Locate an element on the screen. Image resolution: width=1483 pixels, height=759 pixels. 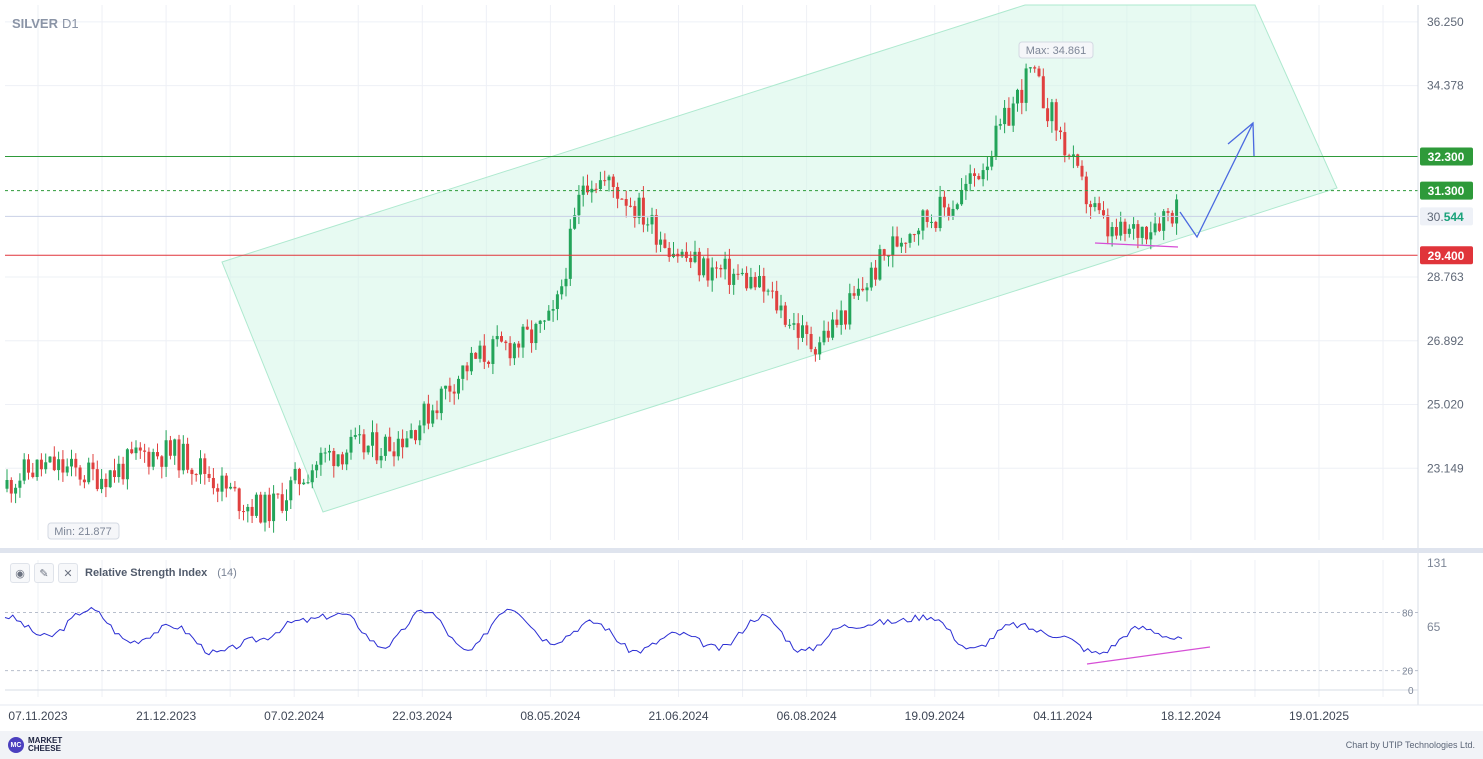
x-tick-label: 21.12.2023 is located at coordinates (166, 716).